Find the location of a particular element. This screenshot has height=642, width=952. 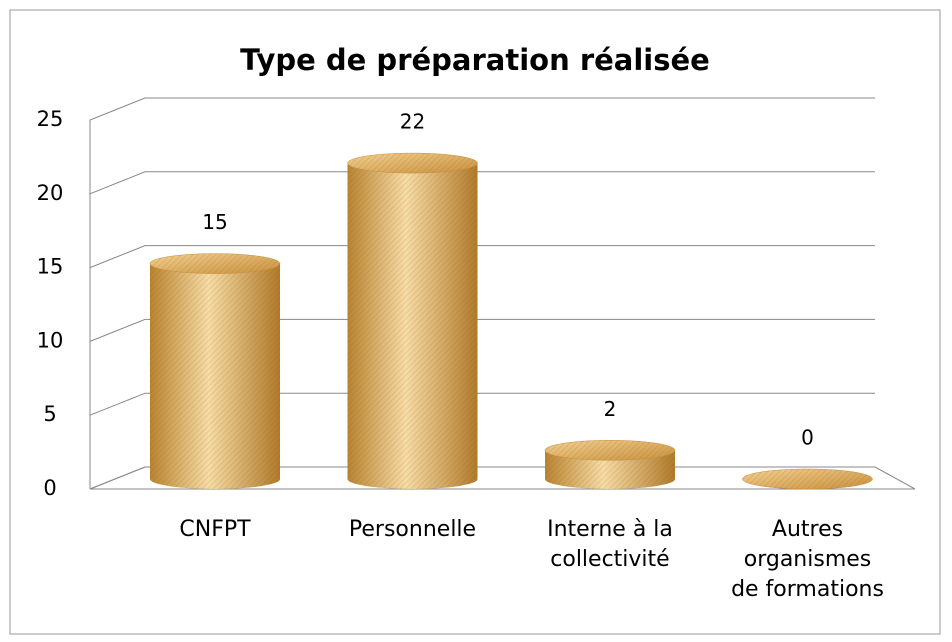

x-tick-label: Interne à la collectivité is located at coordinates (610, 544).